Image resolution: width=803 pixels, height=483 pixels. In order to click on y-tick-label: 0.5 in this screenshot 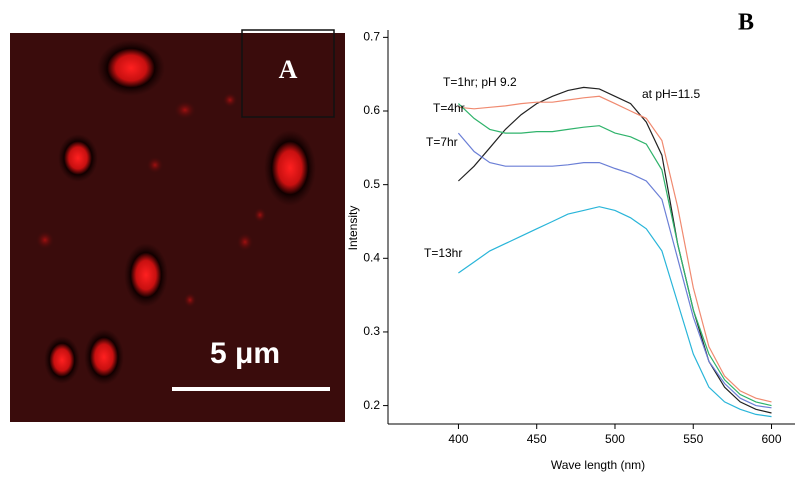, I will do `click(371, 184)`.